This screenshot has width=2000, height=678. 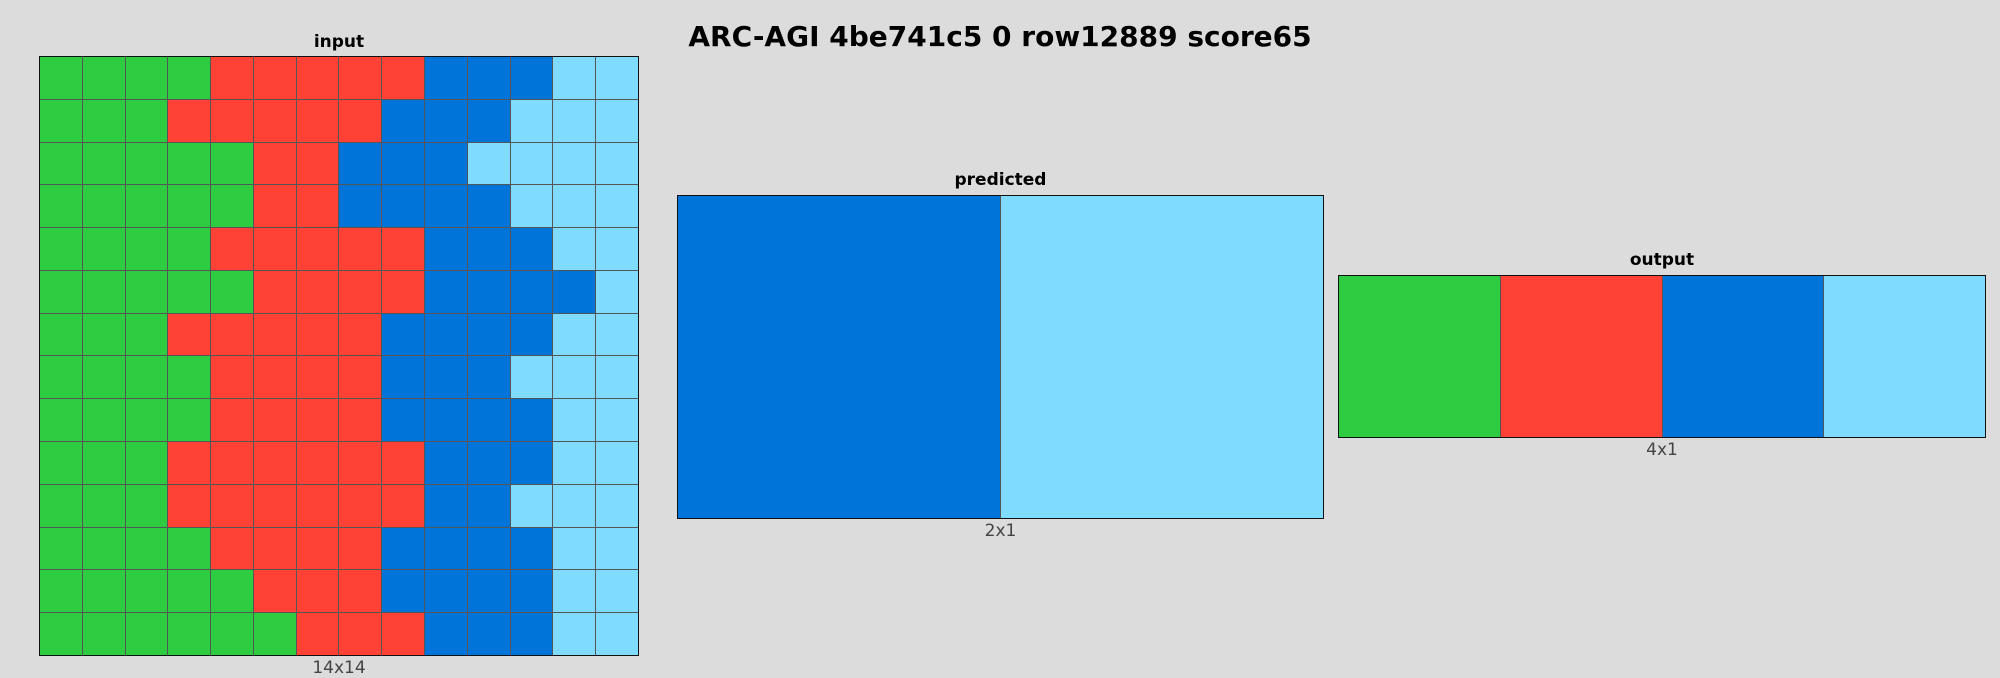 What do you see at coordinates (1662, 260) in the screenshot?
I see `output-label: output` at bounding box center [1662, 260].